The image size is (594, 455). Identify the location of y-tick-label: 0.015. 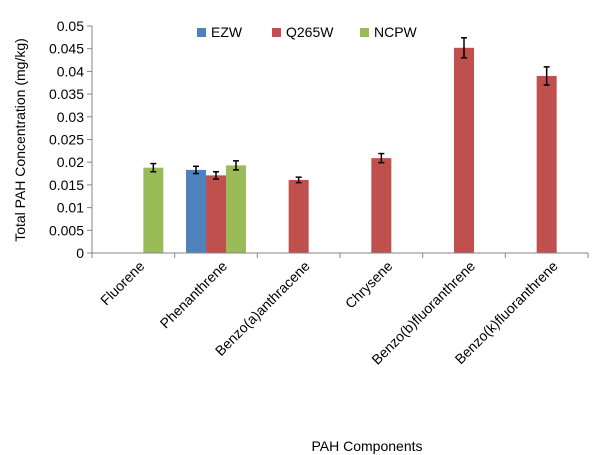
(66, 185).